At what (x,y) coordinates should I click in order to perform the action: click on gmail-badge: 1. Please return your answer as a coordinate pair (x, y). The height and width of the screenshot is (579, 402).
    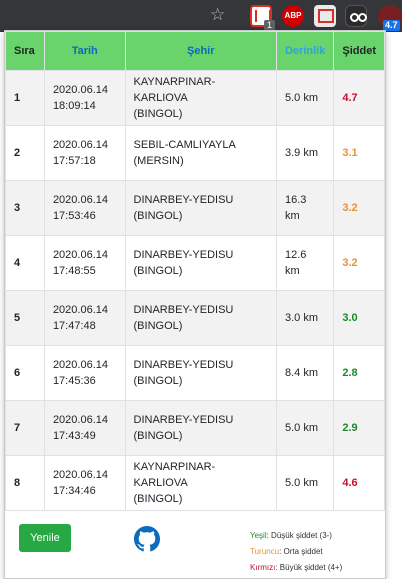
    Looking at the image, I should click on (269, 25).